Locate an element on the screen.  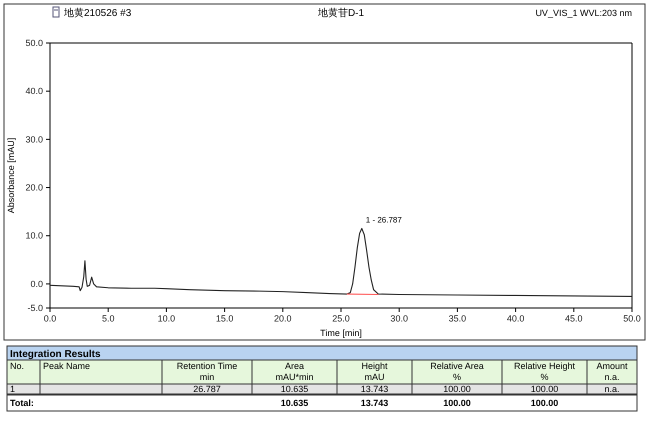
y-axis-title: Absorbance [mAU] is located at coordinates (11, 176).